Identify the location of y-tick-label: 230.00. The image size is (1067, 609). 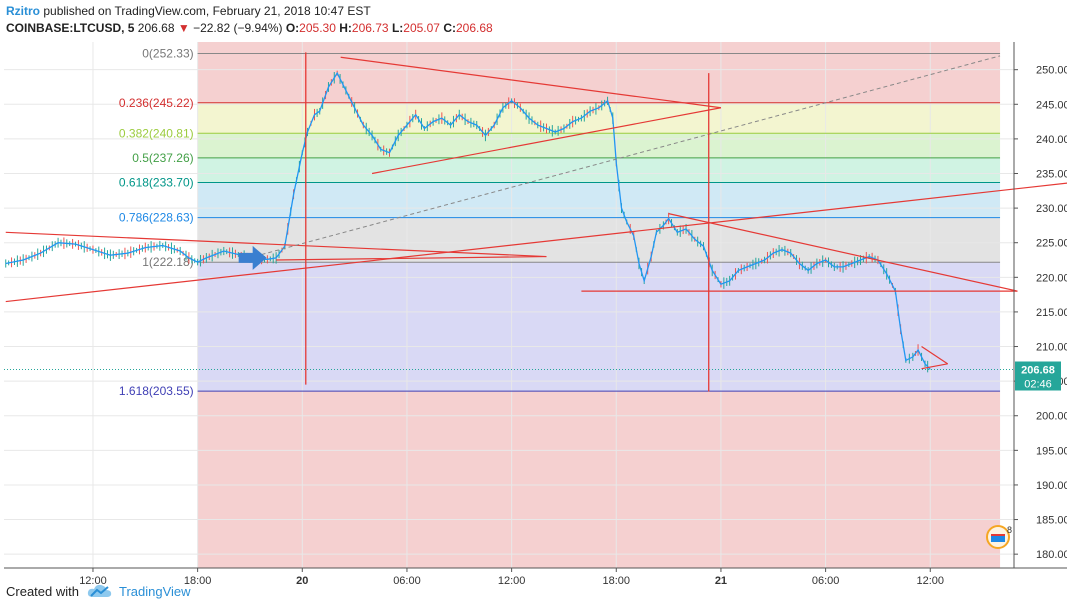
(1051, 209).